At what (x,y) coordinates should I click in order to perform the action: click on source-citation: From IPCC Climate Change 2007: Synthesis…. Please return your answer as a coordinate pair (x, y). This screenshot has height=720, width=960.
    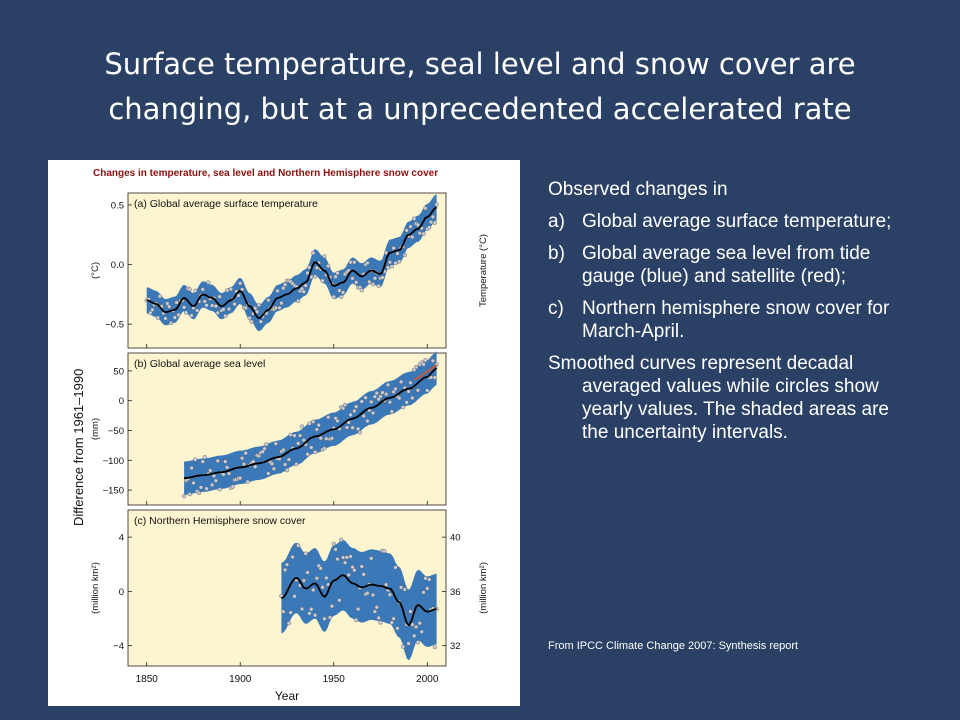
    Looking at the image, I should click on (673, 646).